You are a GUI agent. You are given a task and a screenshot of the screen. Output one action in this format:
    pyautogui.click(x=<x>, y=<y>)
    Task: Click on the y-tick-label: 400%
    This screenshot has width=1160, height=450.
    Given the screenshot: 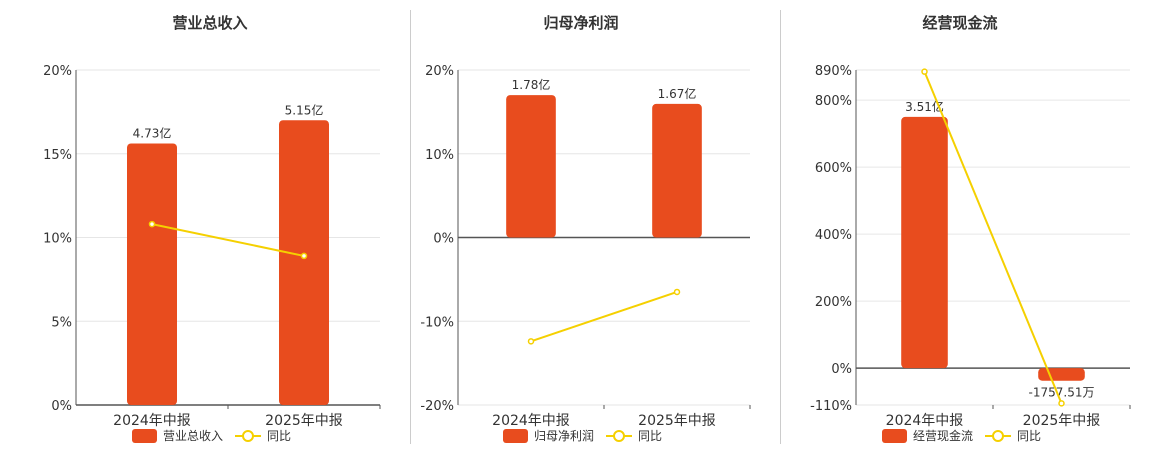 What is the action you would take?
    pyautogui.click(x=833, y=235)
    